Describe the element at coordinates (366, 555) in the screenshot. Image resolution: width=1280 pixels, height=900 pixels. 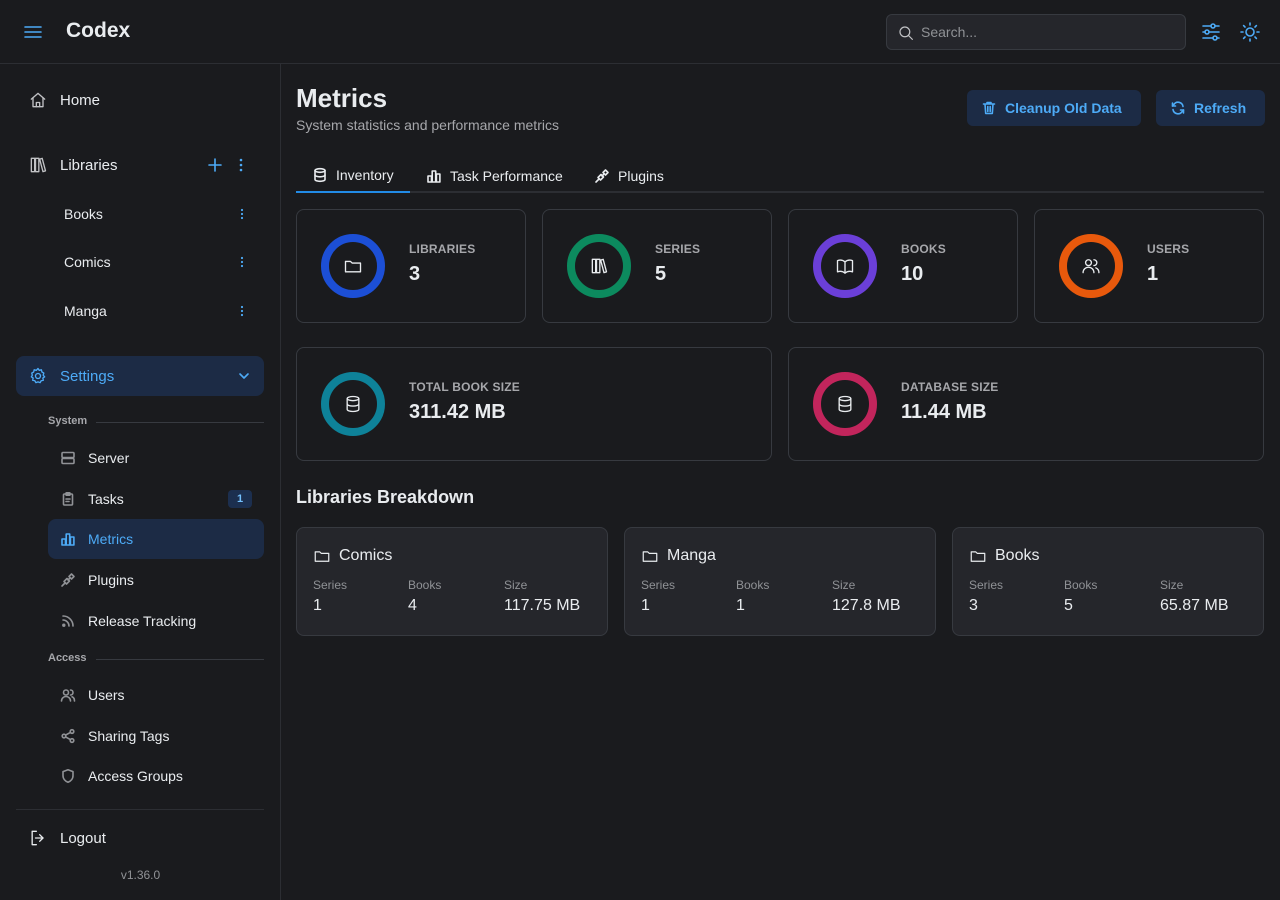
I see `library-name: Comics` at that location.